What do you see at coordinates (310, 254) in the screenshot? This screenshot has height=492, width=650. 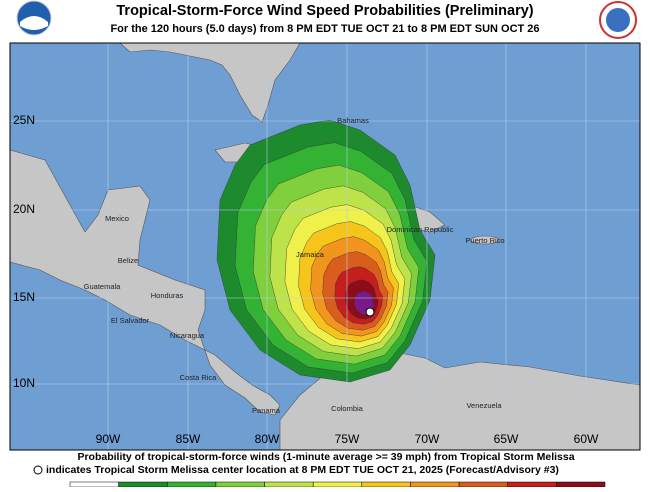 I see `place-label: Jamaica` at bounding box center [310, 254].